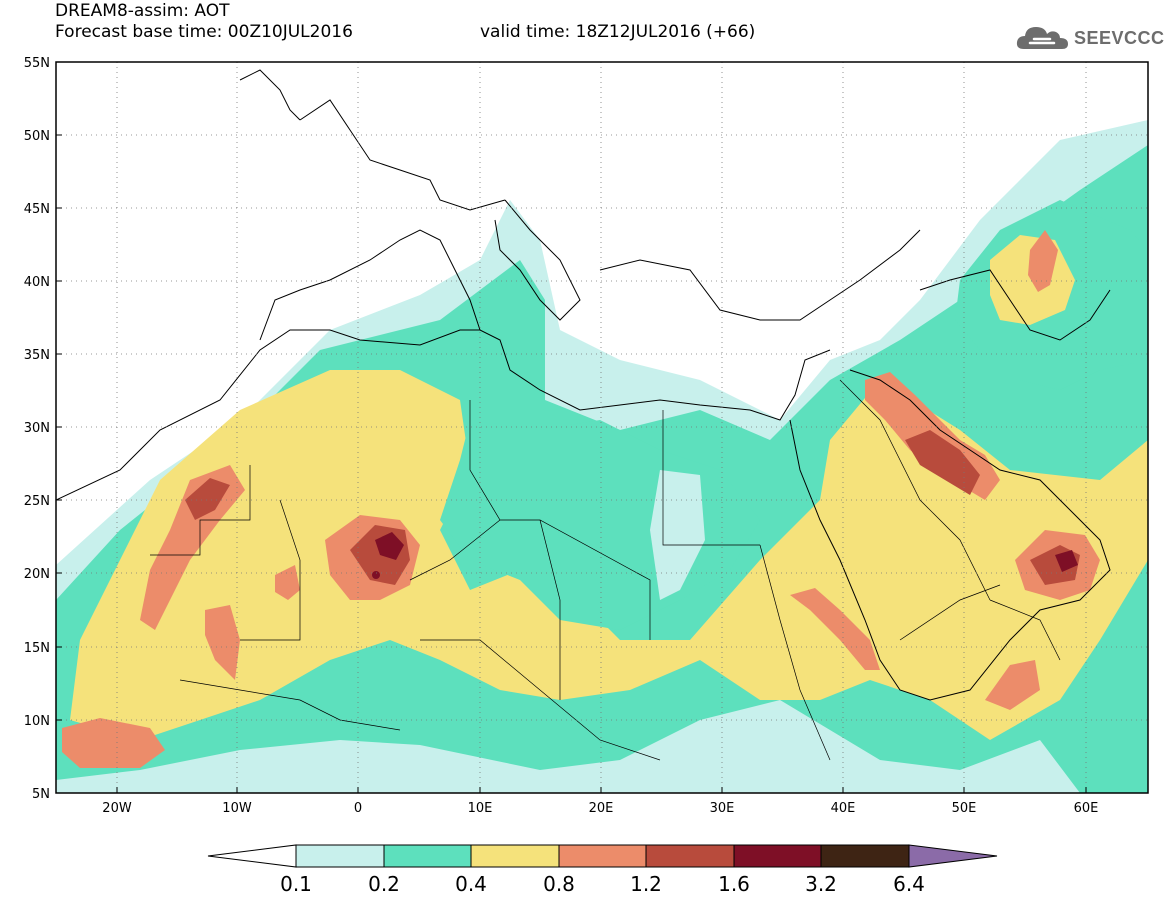 The image size is (1165, 905). I want to click on lat-label: 15N, so click(37, 648).